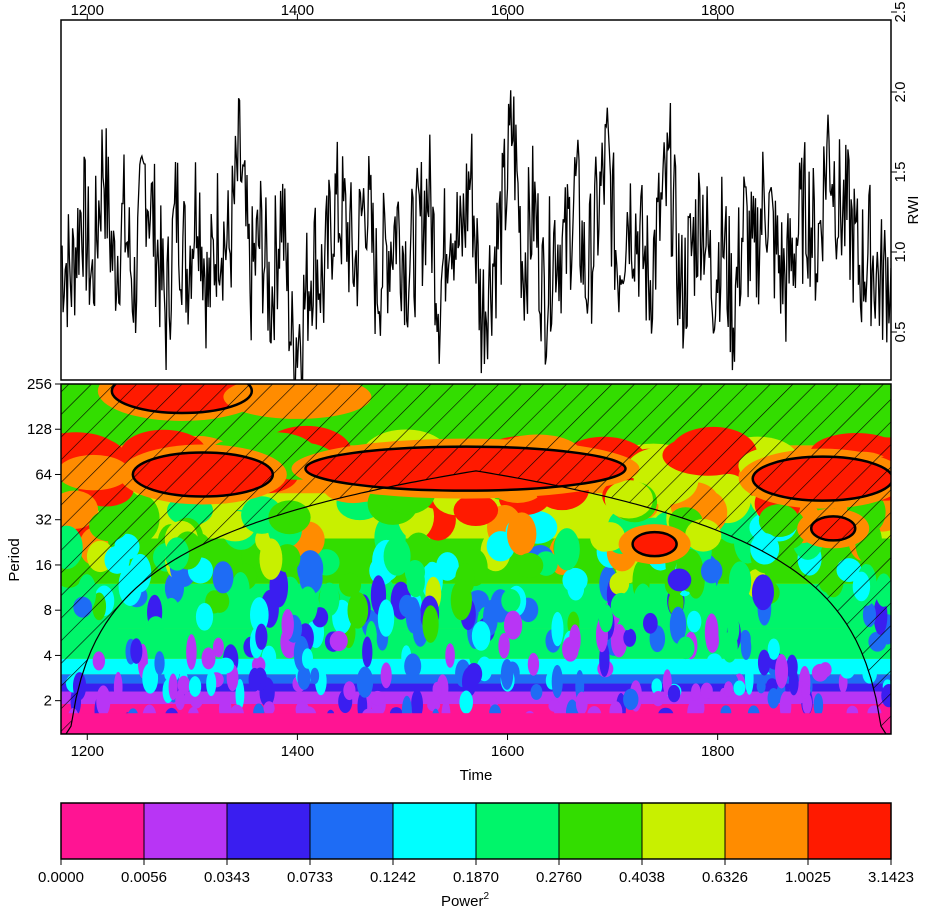 This screenshot has width=941, height=917. Describe the element at coordinates (654, 544) in the screenshot. I see `power-peak` at that location.